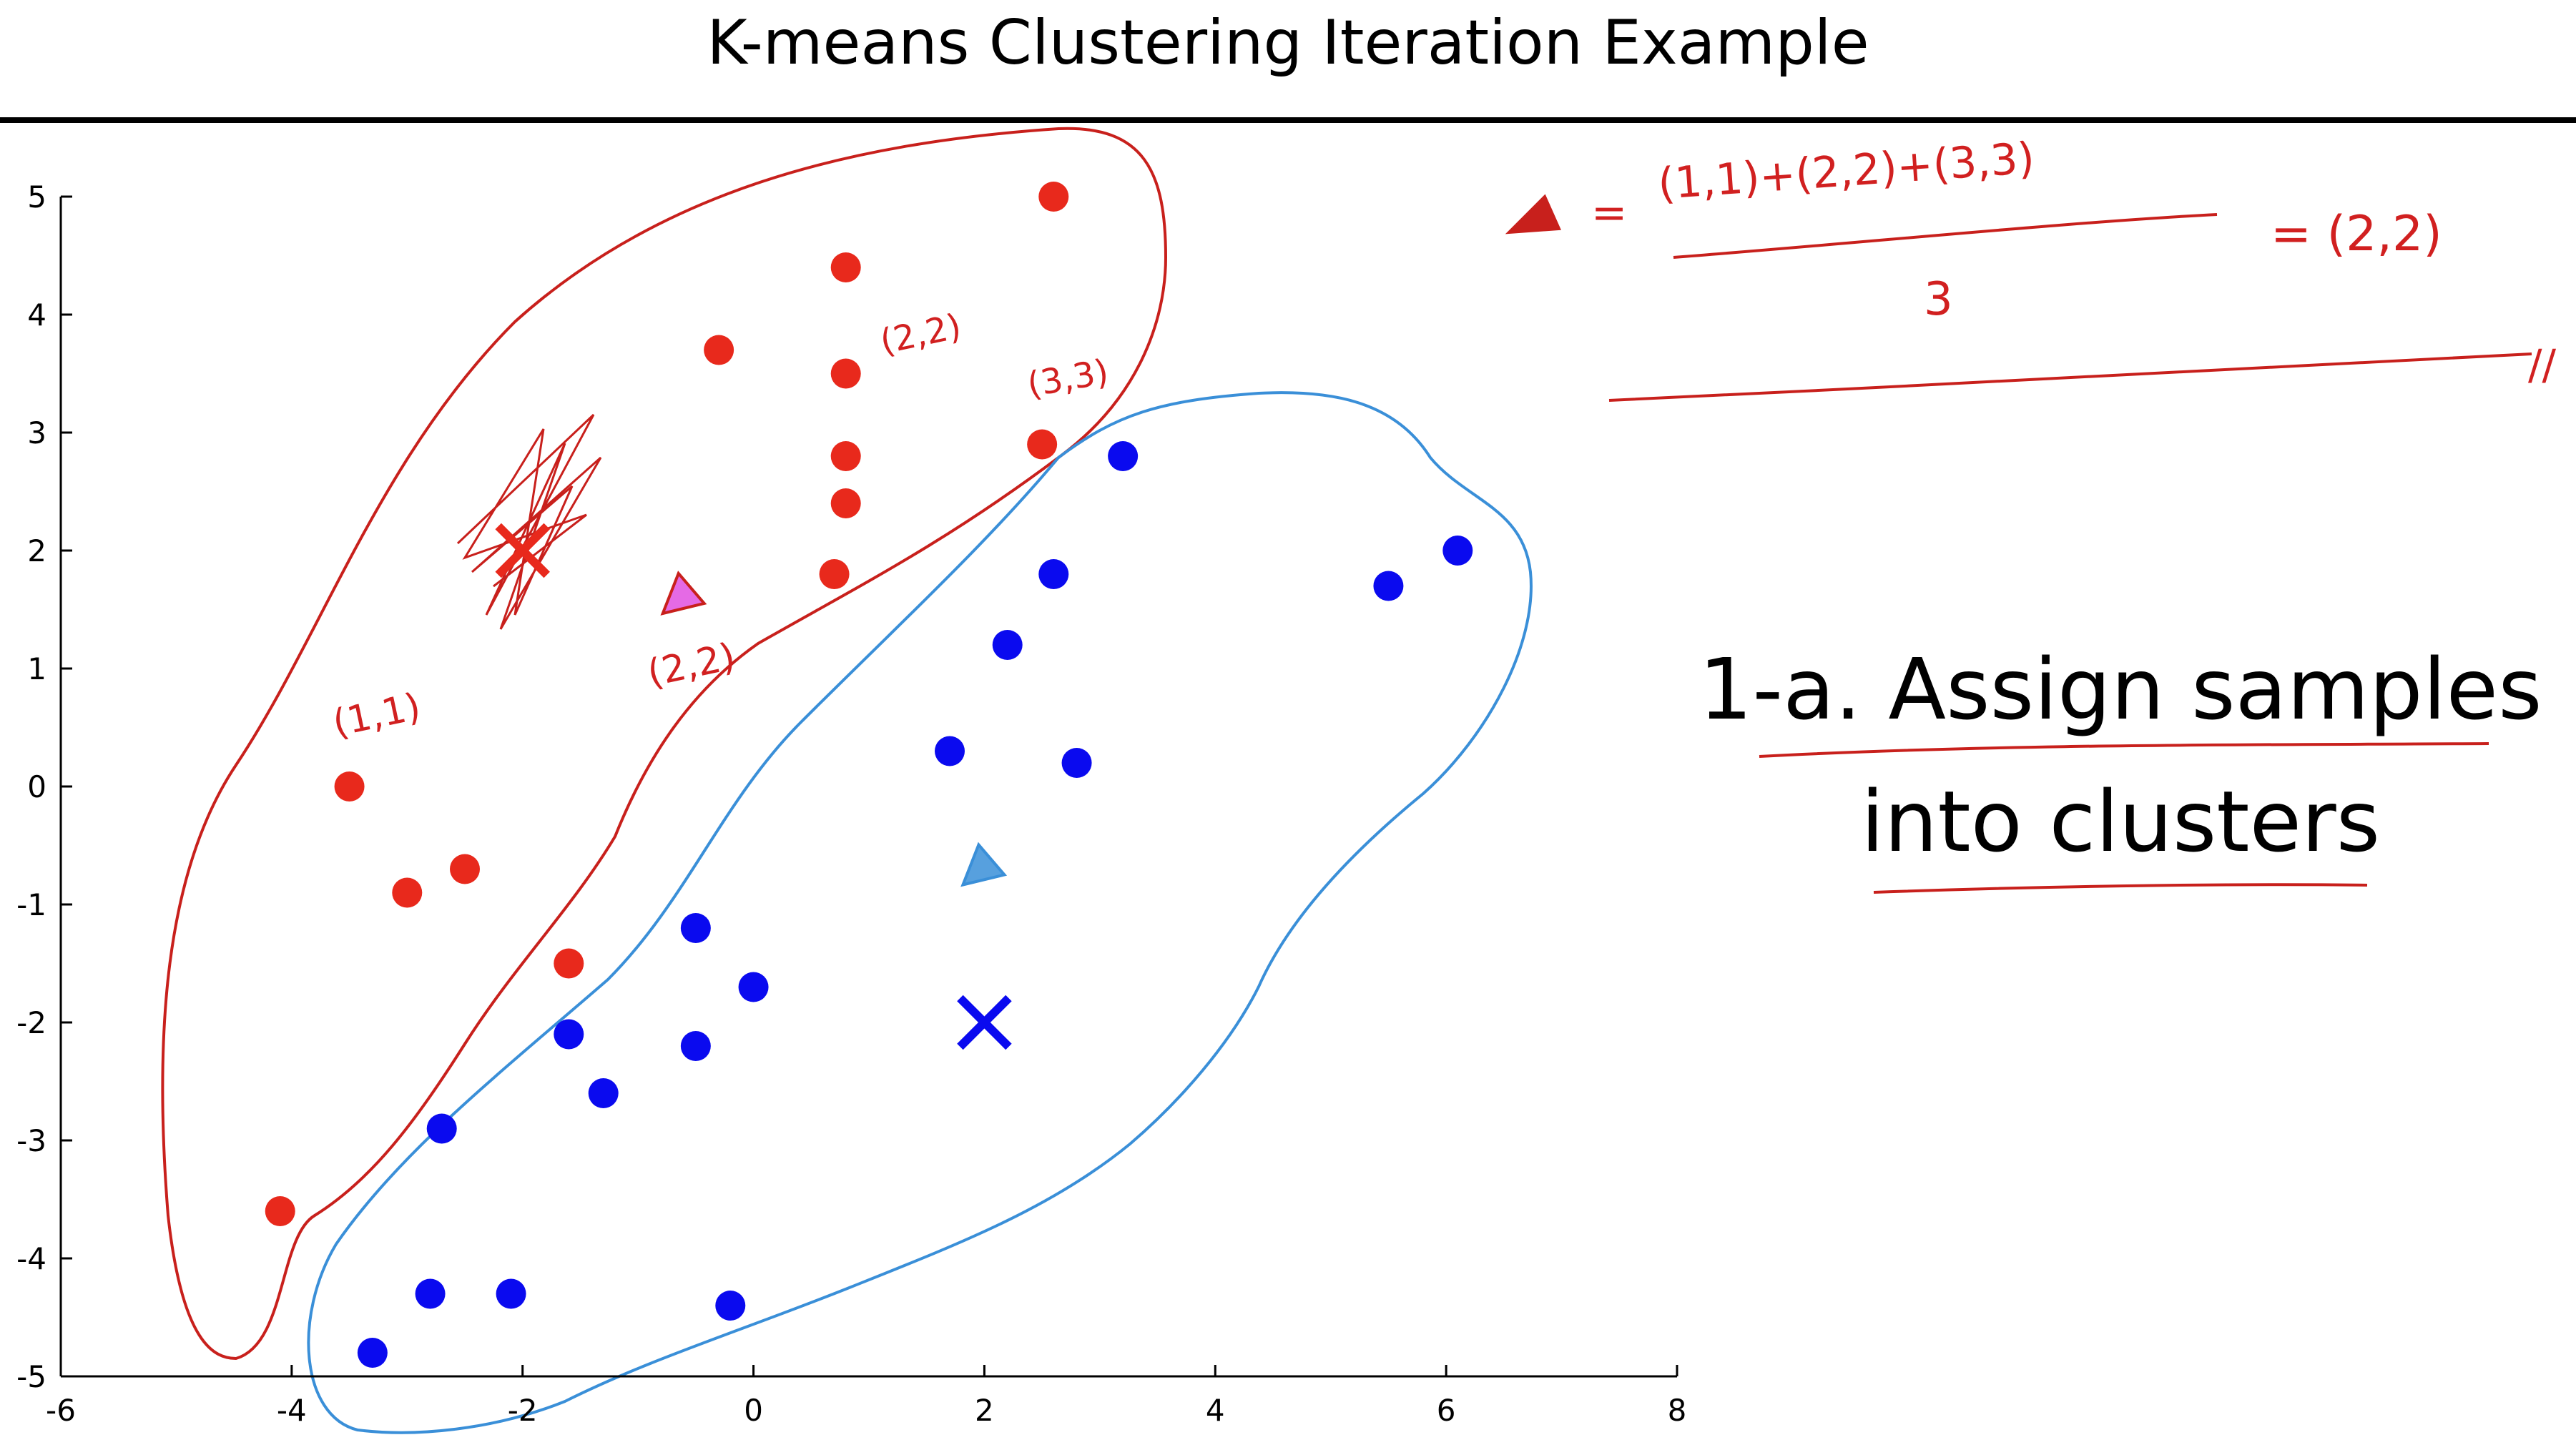 The image size is (2576, 1450). What do you see at coordinates (36, 315) in the screenshot?
I see `y-tick-label: 4` at bounding box center [36, 315].